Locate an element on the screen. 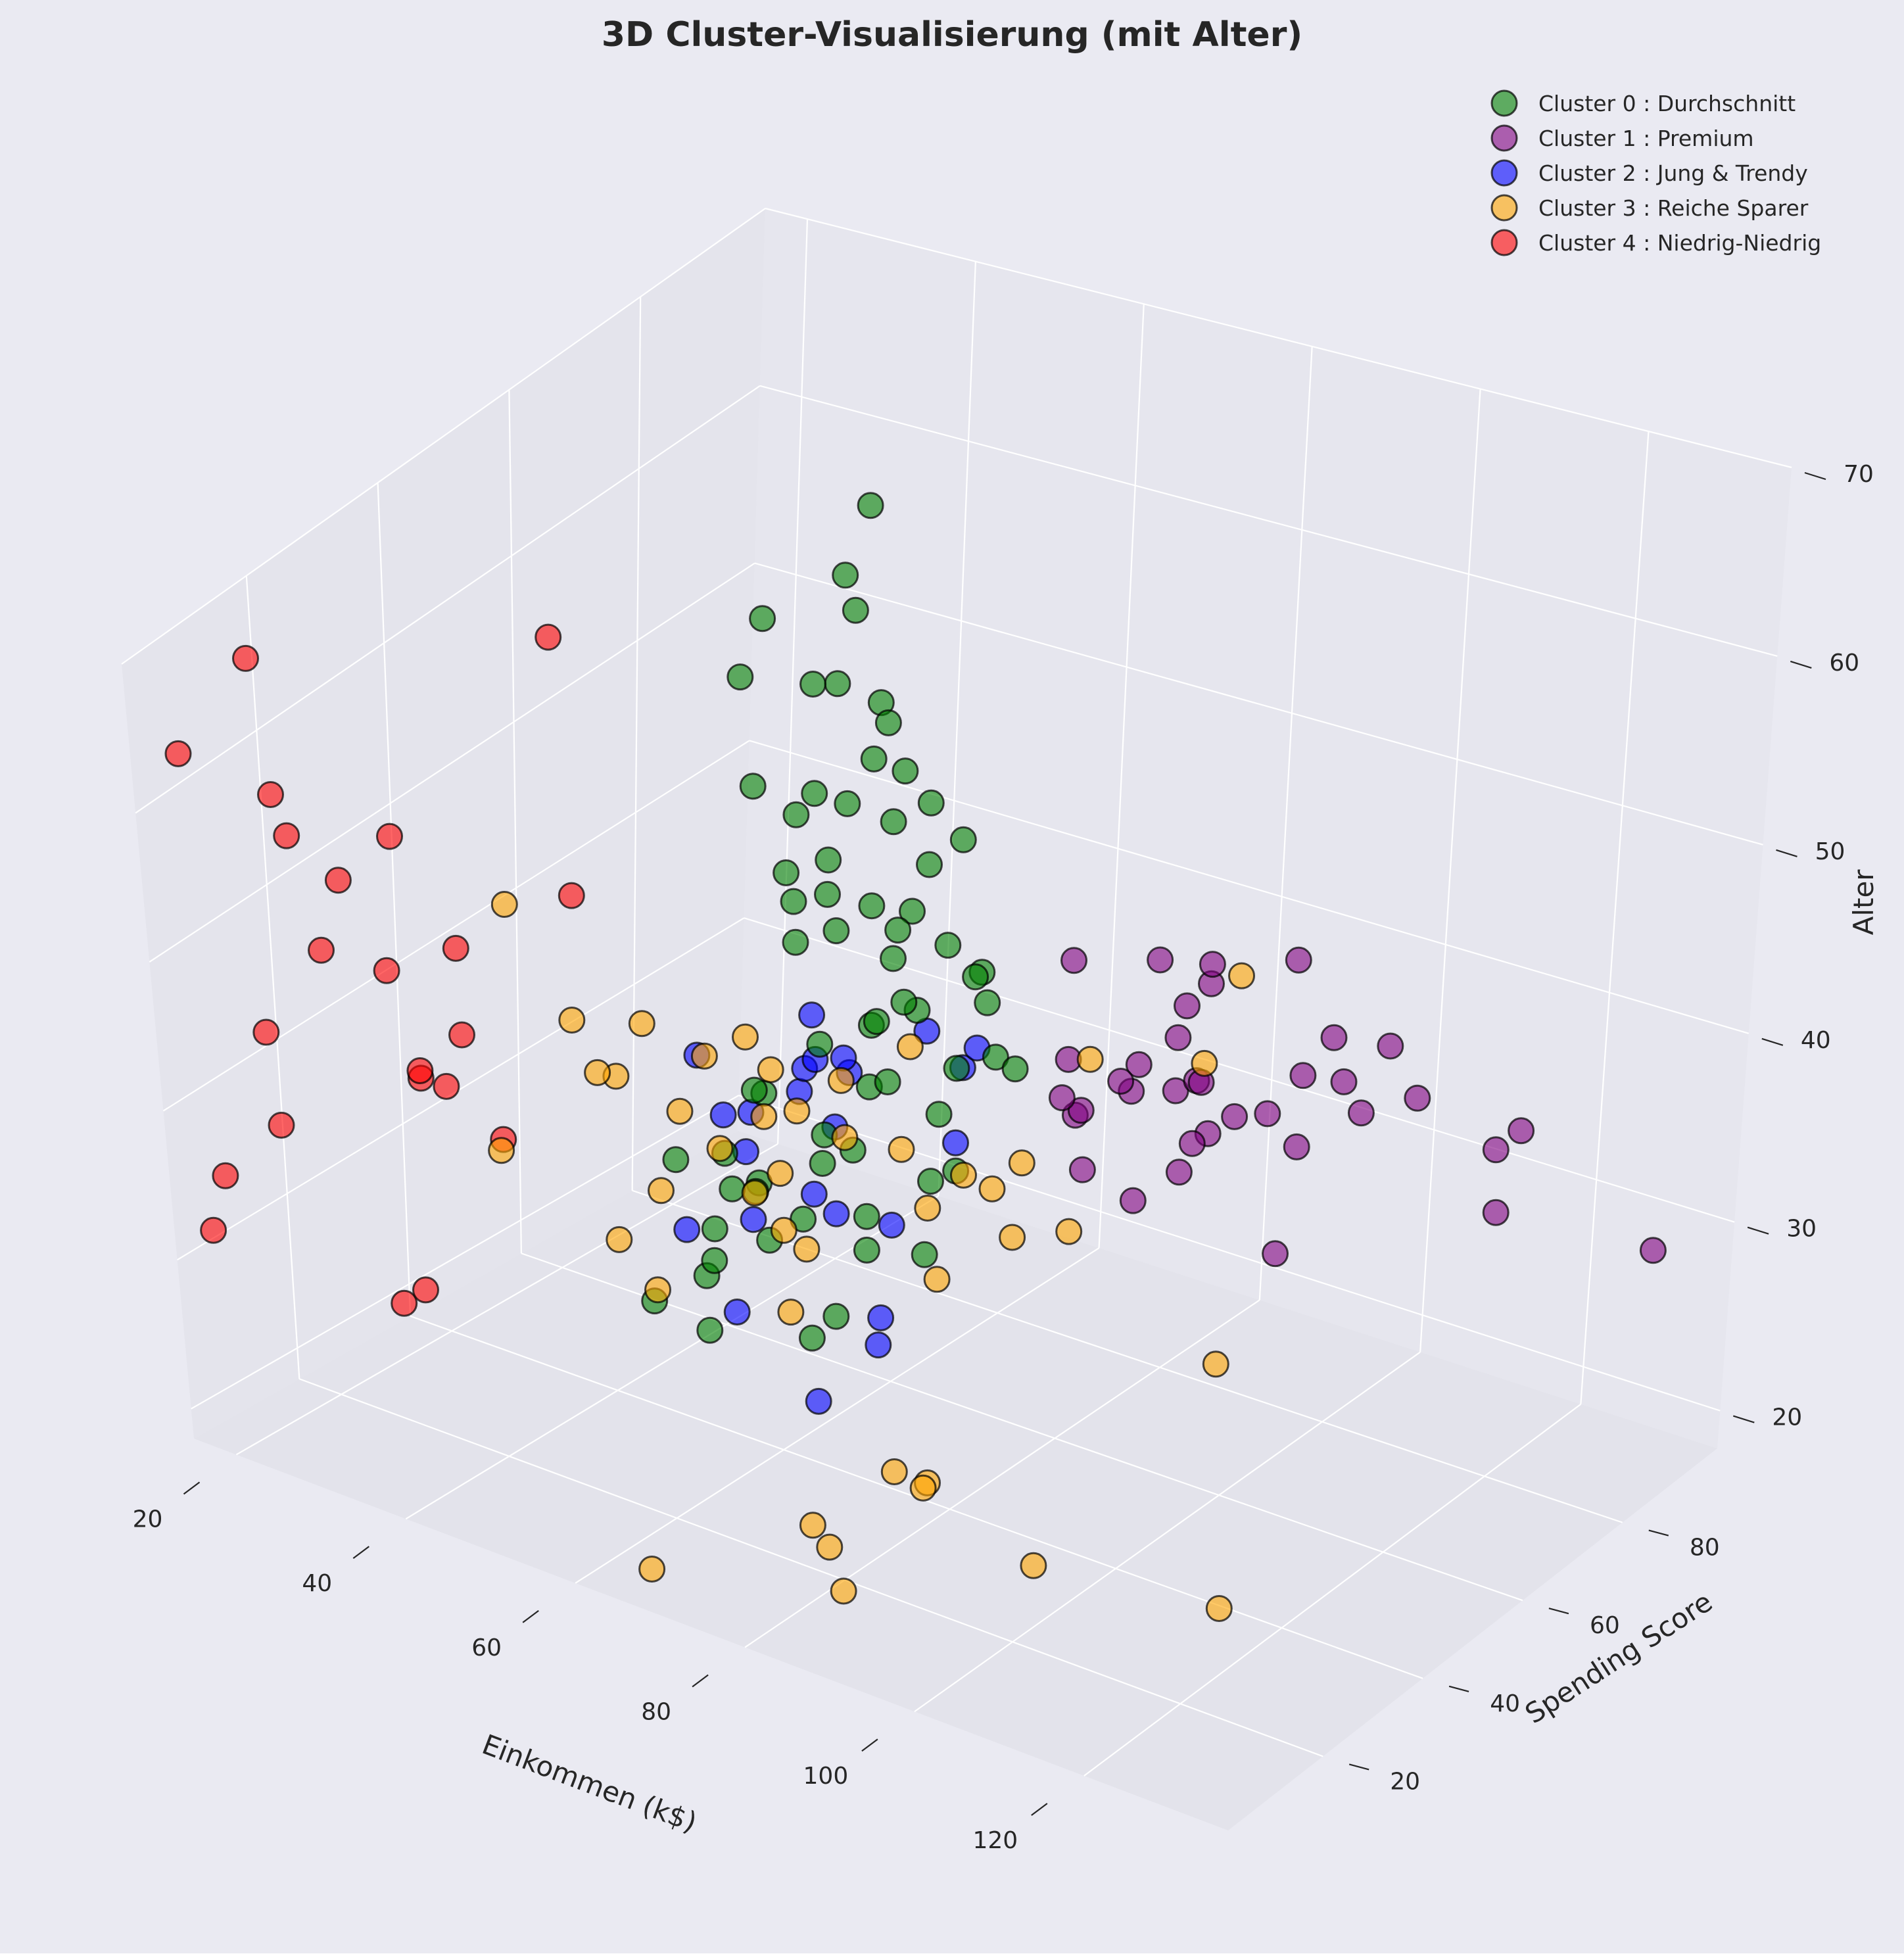 This screenshot has height=1956, width=1904. y-tick-label: 20 is located at coordinates (1405, 1781).